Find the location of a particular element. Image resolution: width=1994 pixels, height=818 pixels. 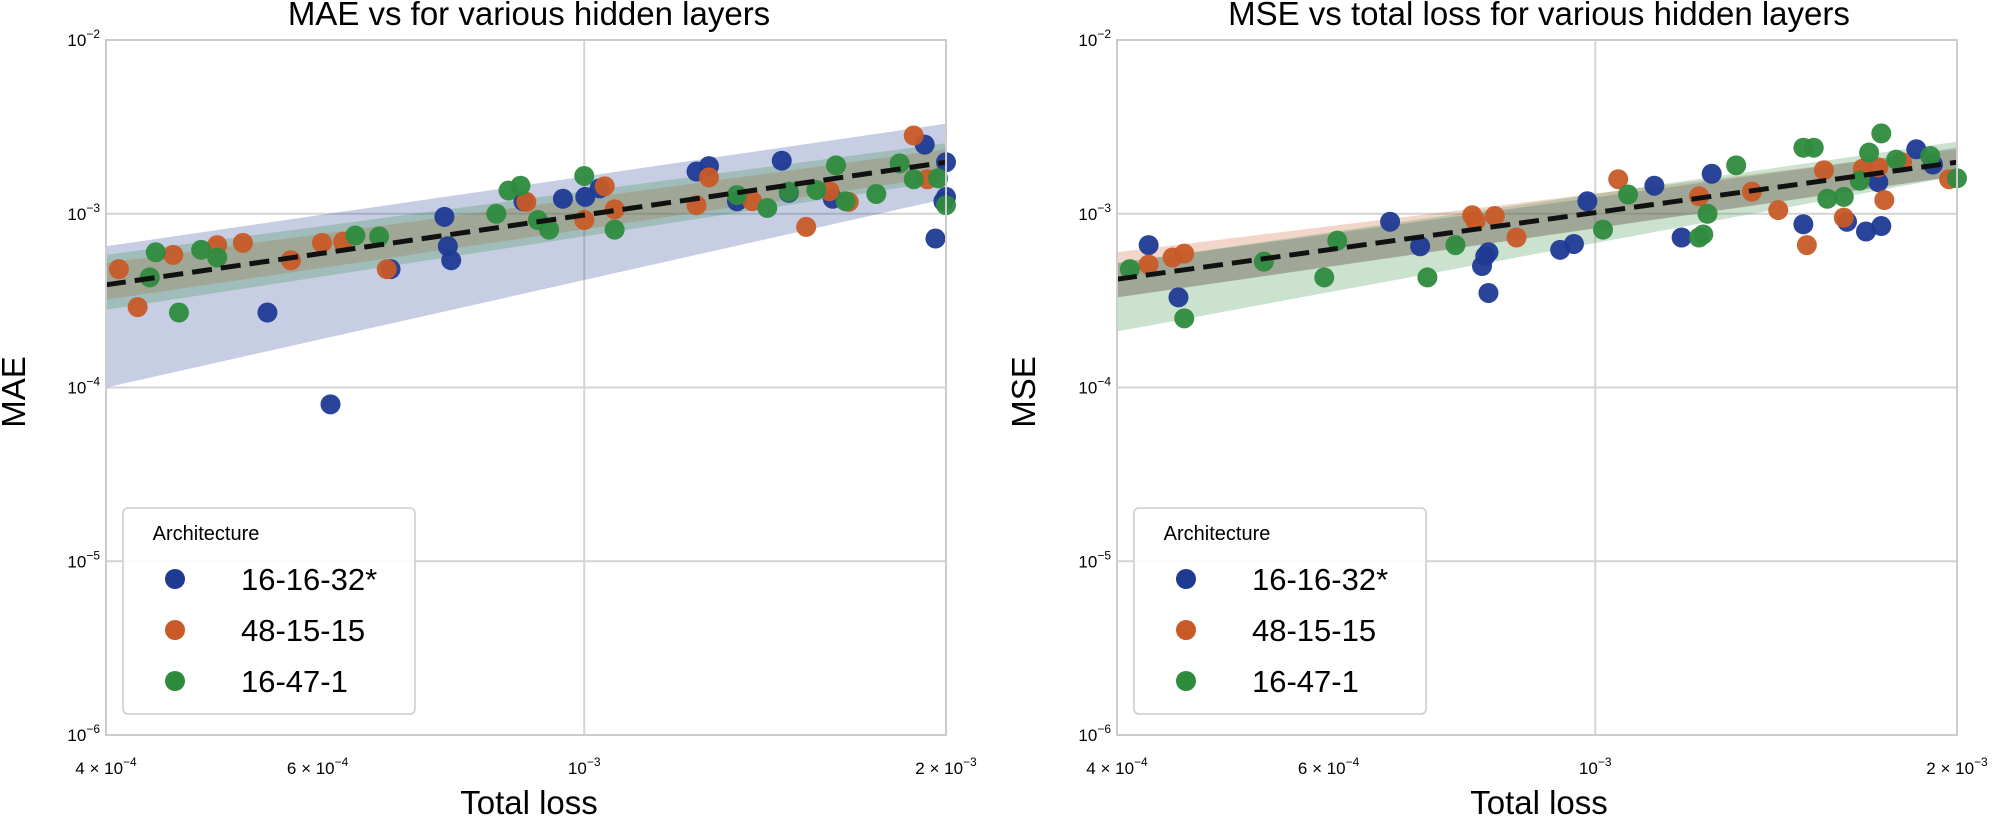

mae-legend-label-16-16-32: 16-16-32* is located at coordinates (309, 579).